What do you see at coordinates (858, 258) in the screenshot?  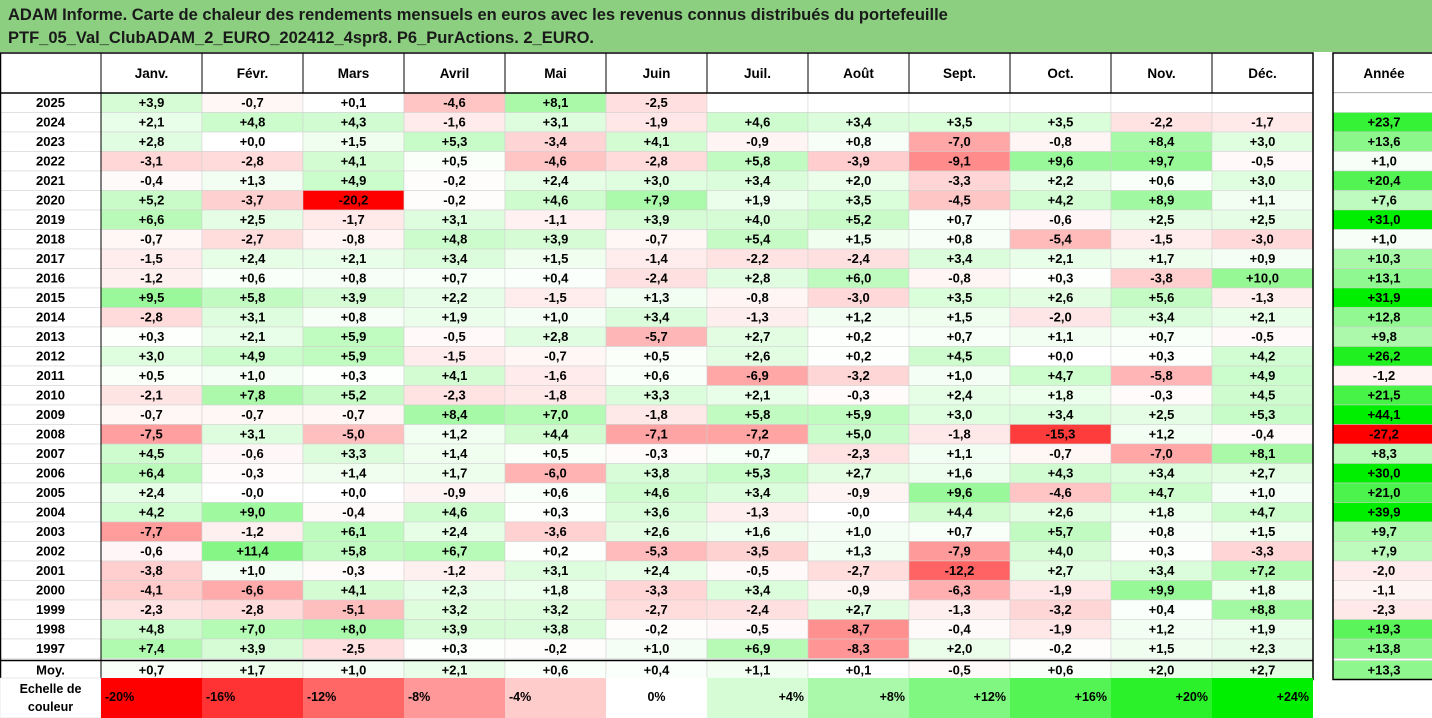 I see `heatmap-cell-value: -2,4` at bounding box center [858, 258].